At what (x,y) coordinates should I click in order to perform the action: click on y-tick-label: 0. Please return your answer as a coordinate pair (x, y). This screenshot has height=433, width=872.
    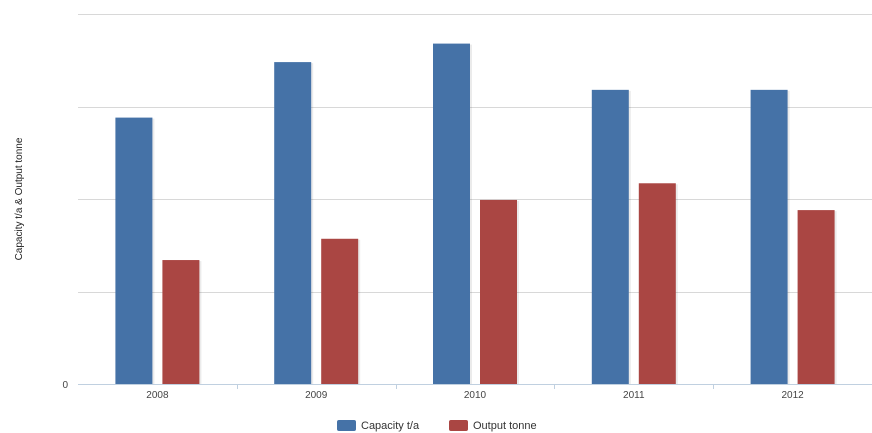
    Looking at the image, I should click on (65, 385).